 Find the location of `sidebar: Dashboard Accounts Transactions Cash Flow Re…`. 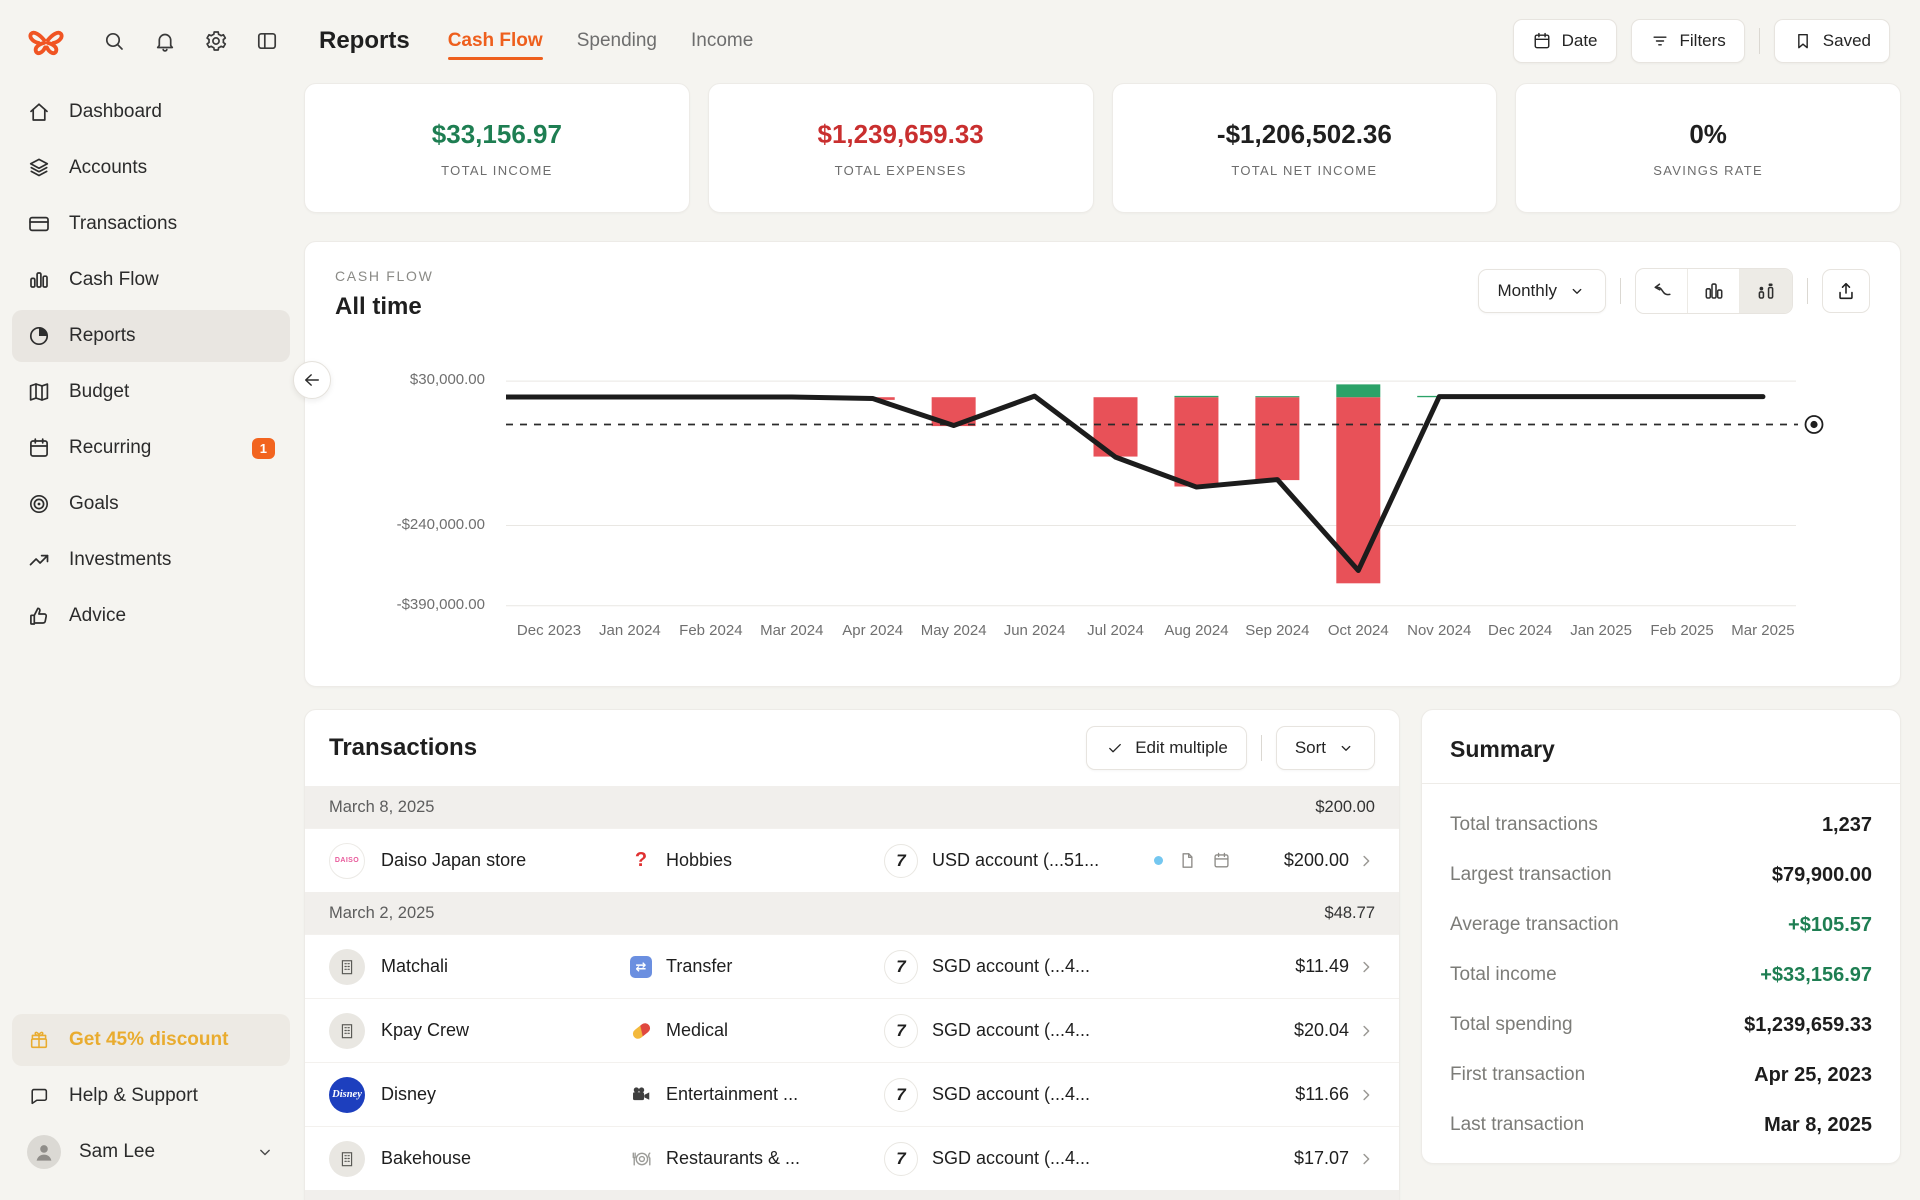

sidebar: Dashboard Accounts Transactions Cash Flow Re… is located at coordinates (152, 641).